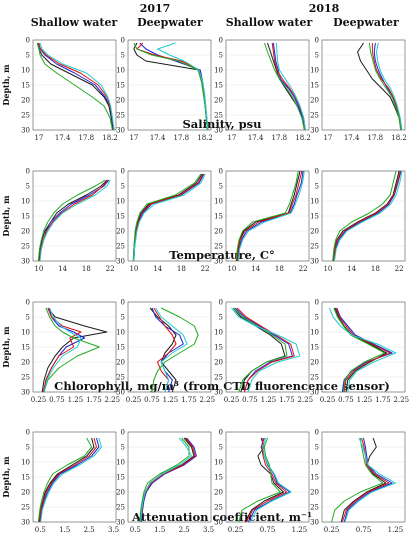 The height and width of the screenshot is (550, 417). I want to click on panel-1-3: 0 5 10 15 20 25 30 17 17.4 17.8 18.2, so click(262, 89).